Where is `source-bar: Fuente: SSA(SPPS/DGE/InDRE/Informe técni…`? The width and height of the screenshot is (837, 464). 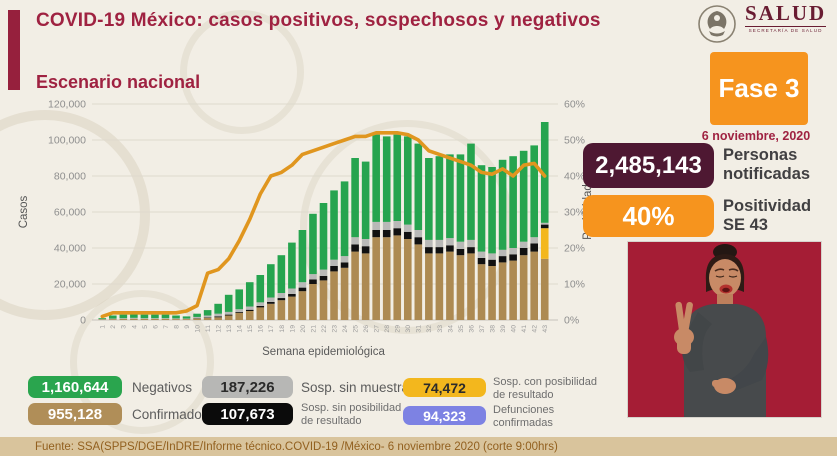
source-bar: Fuente: SSA(SPPS/DGE/InDRE/Informe técni… is located at coordinates (418, 446).